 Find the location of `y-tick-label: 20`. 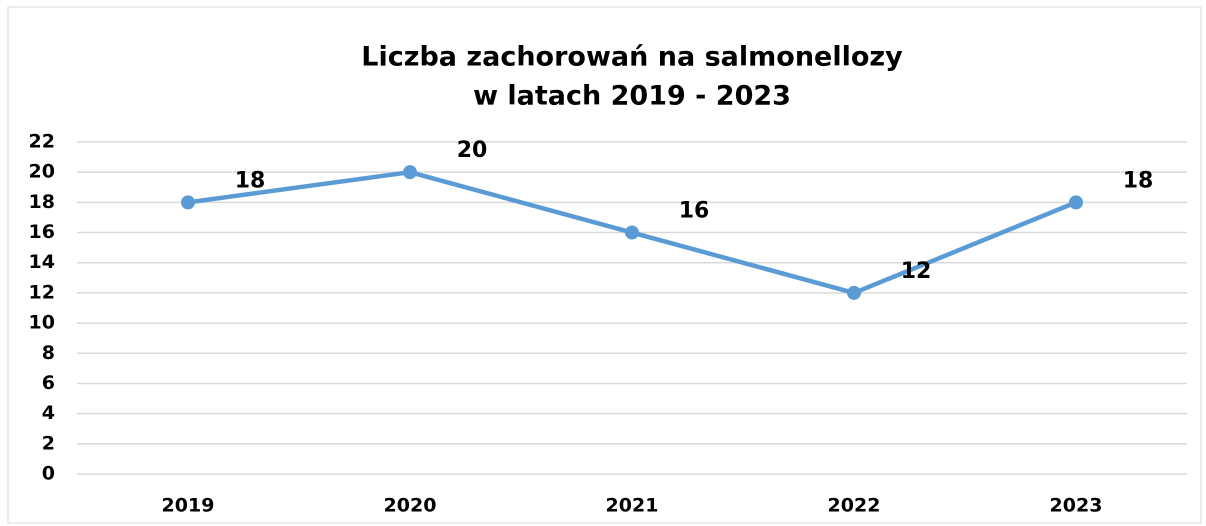

y-tick-label: 20 is located at coordinates (42, 172).